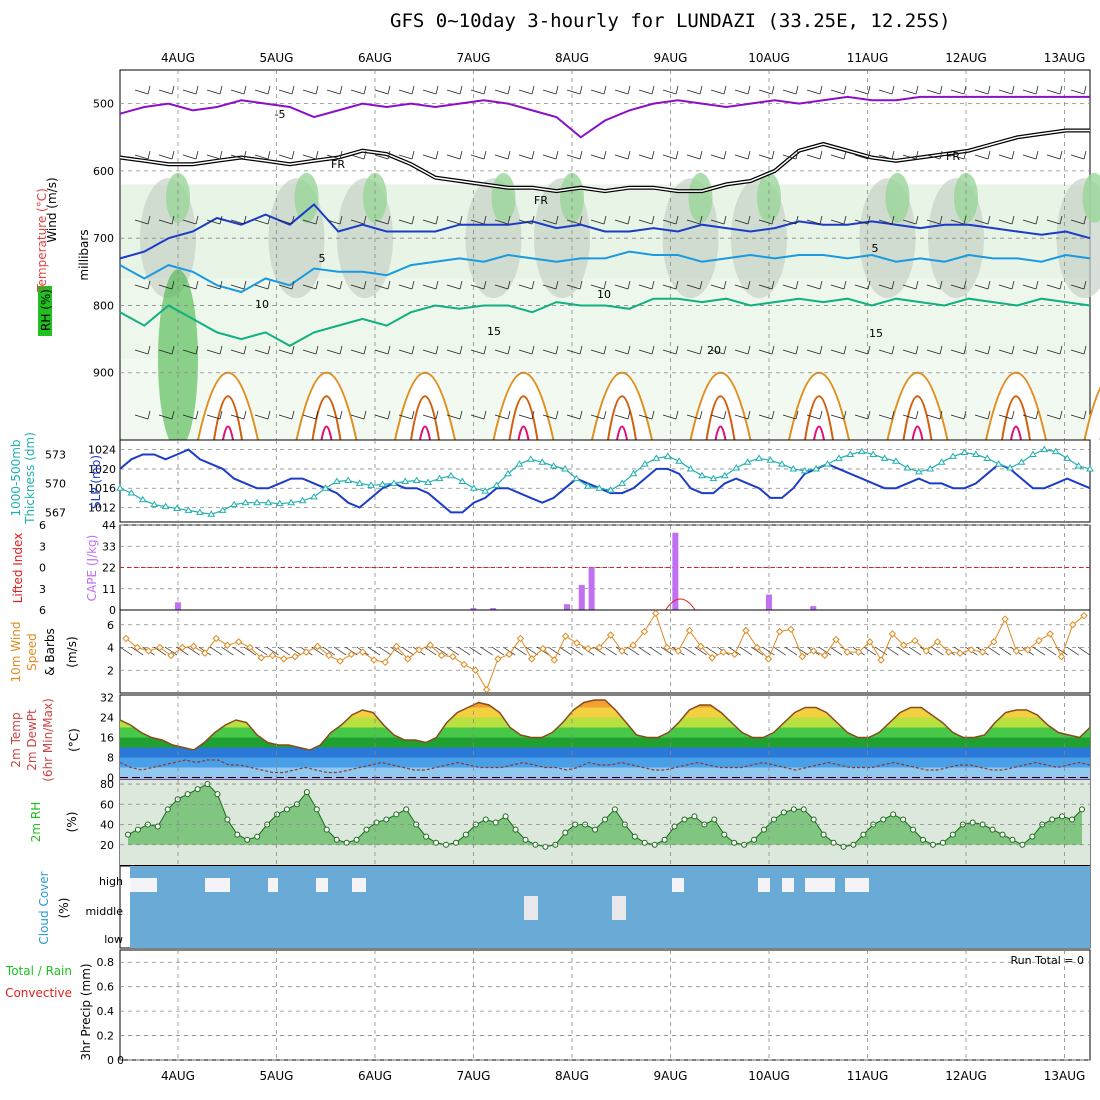 The height and width of the screenshot is (1100, 1100). I want to click on cloud-axis-label: Cloud Cover, so click(44, 907).